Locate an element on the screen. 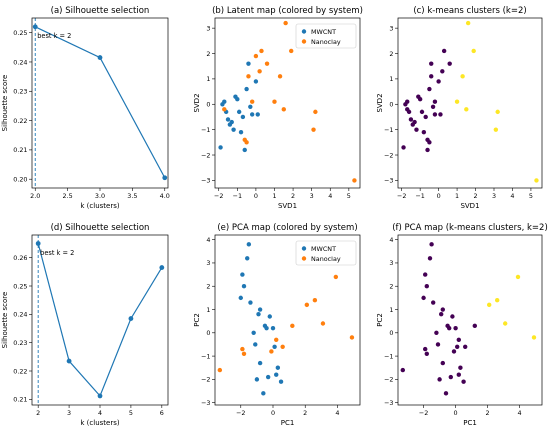 Image resolution: width=550 pixels, height=434 pixels. x-tick-label: 3.5 is located at coordinates (132, 196).